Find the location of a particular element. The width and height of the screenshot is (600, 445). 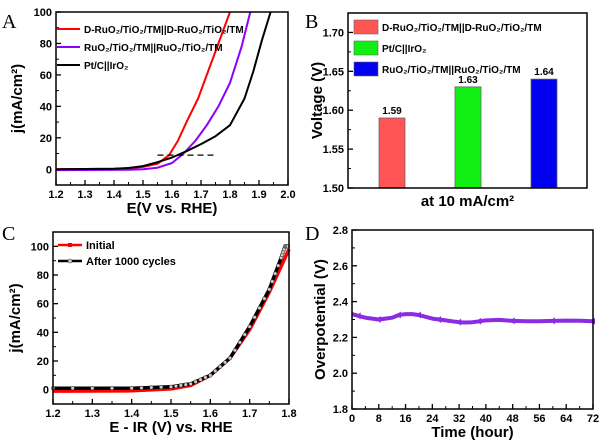

panel-label-b: B is located at coordinates (311, 22).